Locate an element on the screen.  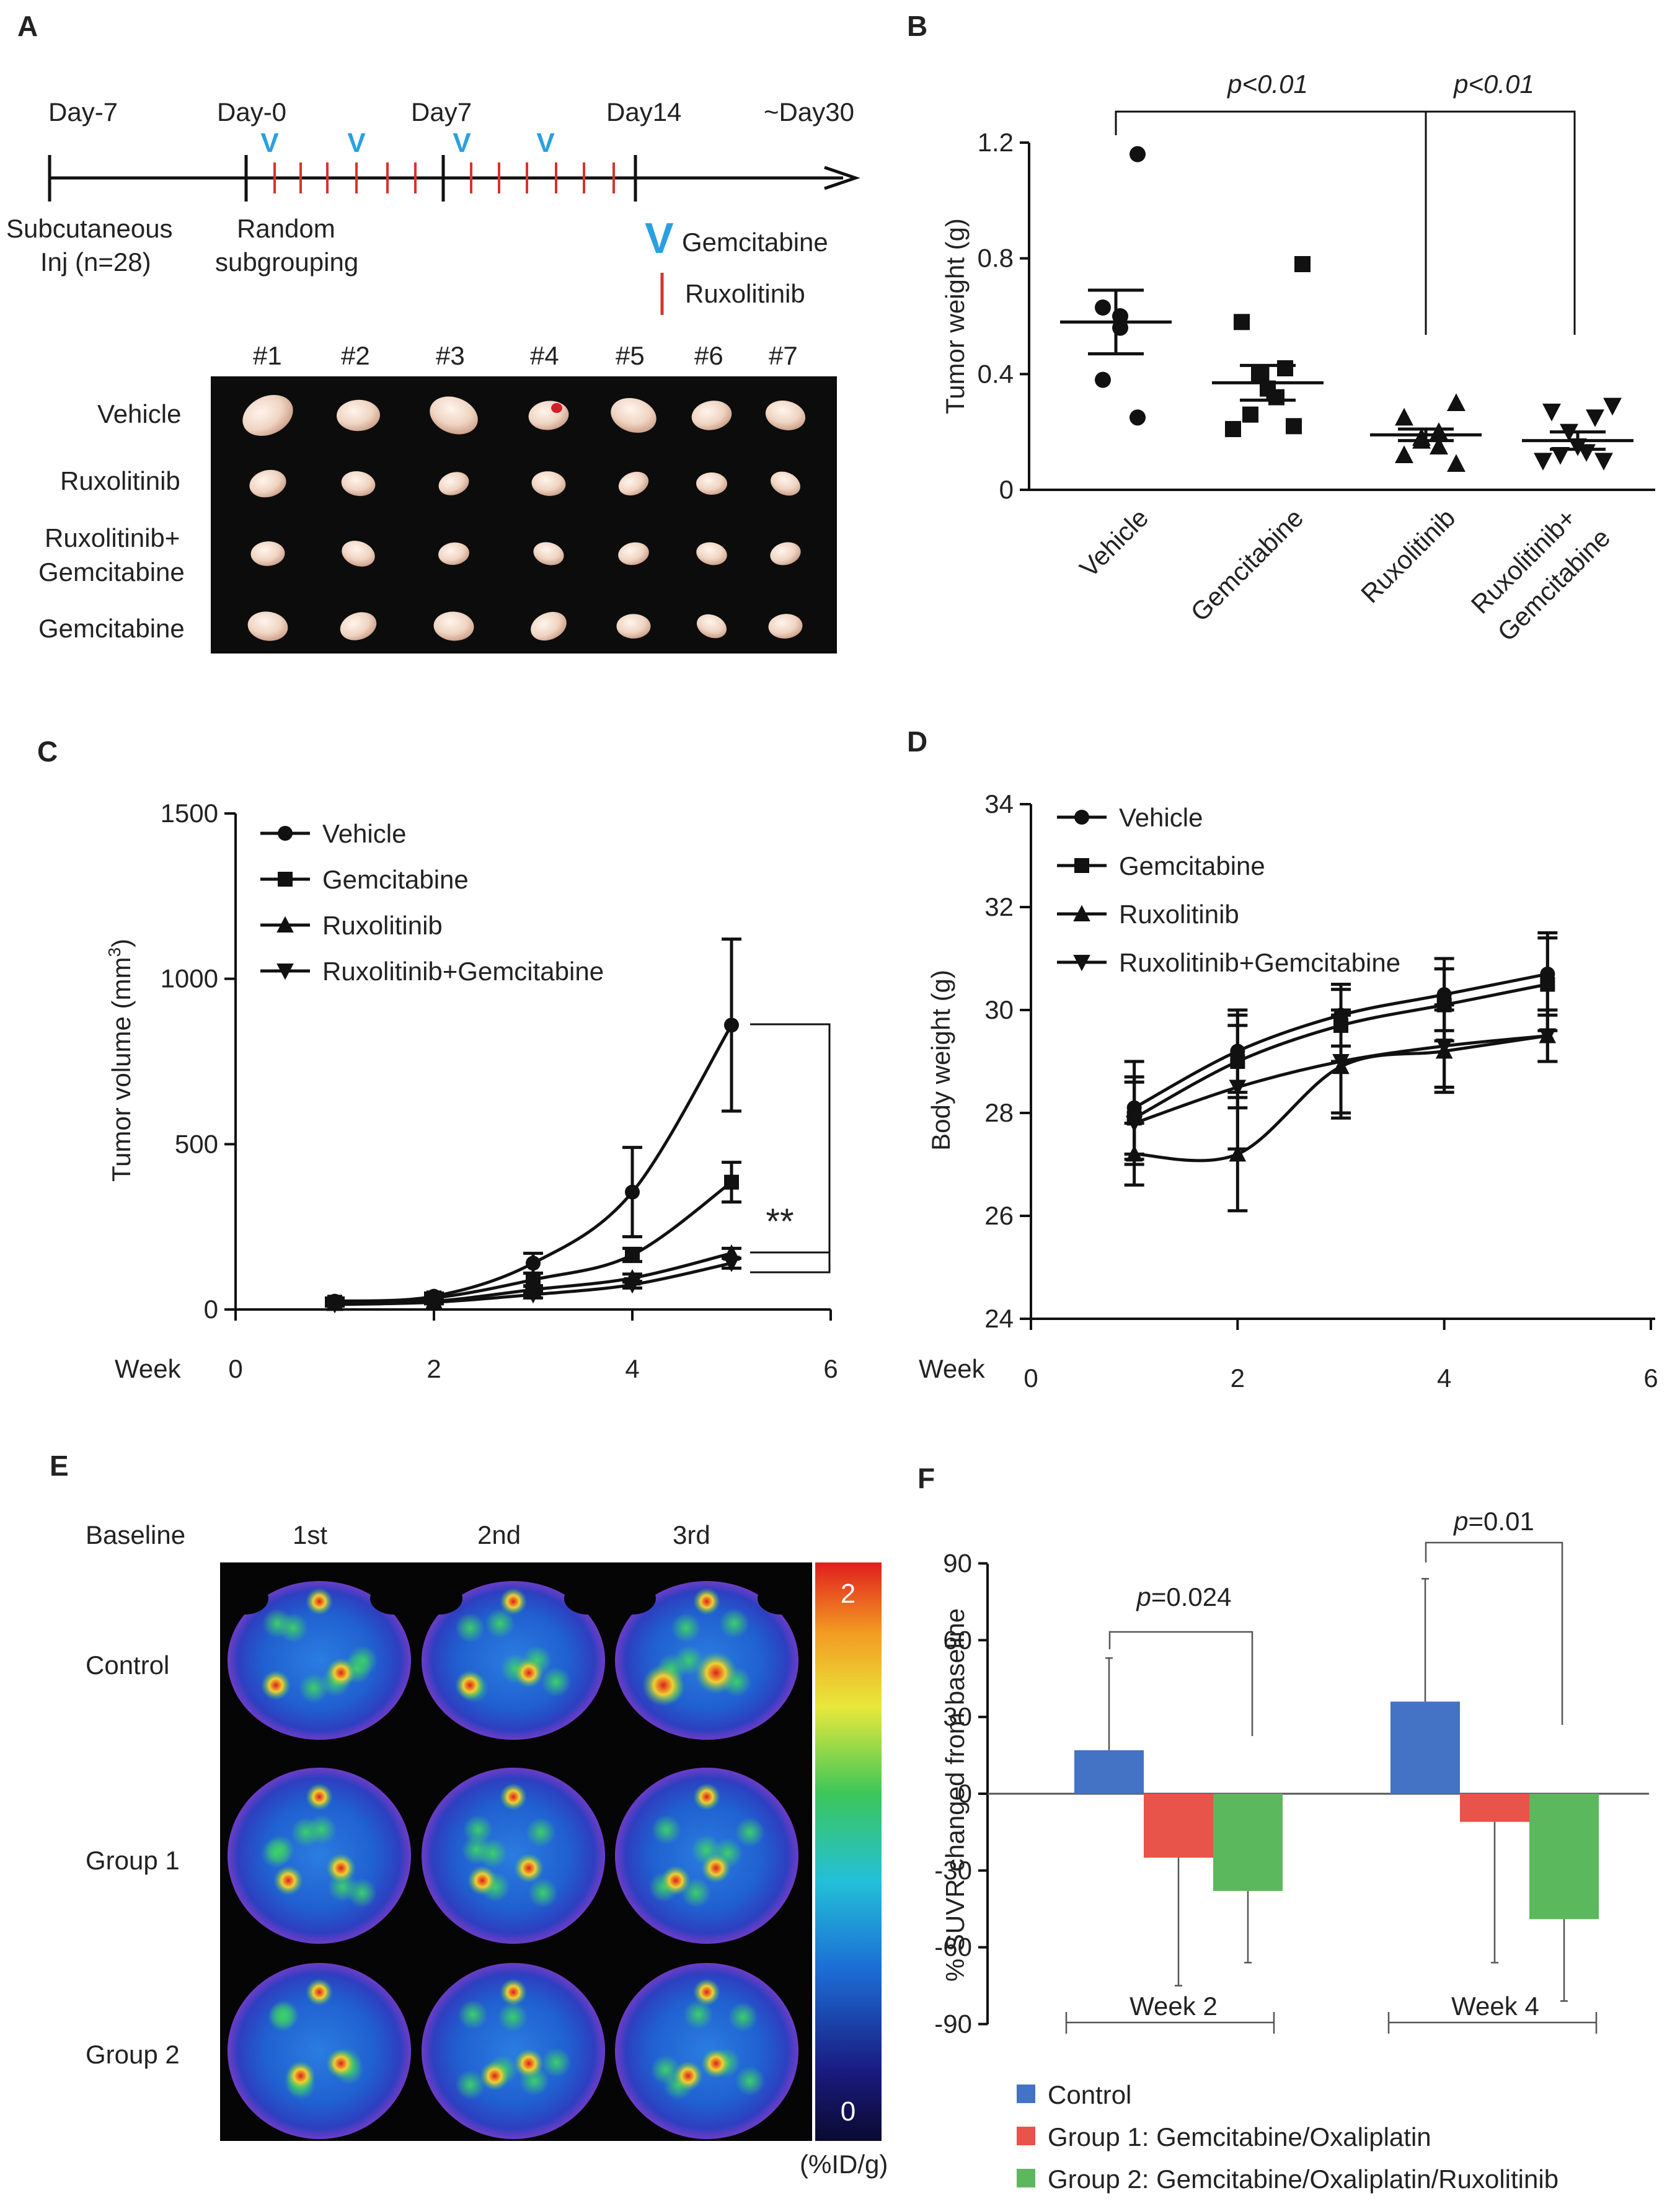
gemcitabine-legend-label: Gemcitabine is located at coordinates (755, 242).